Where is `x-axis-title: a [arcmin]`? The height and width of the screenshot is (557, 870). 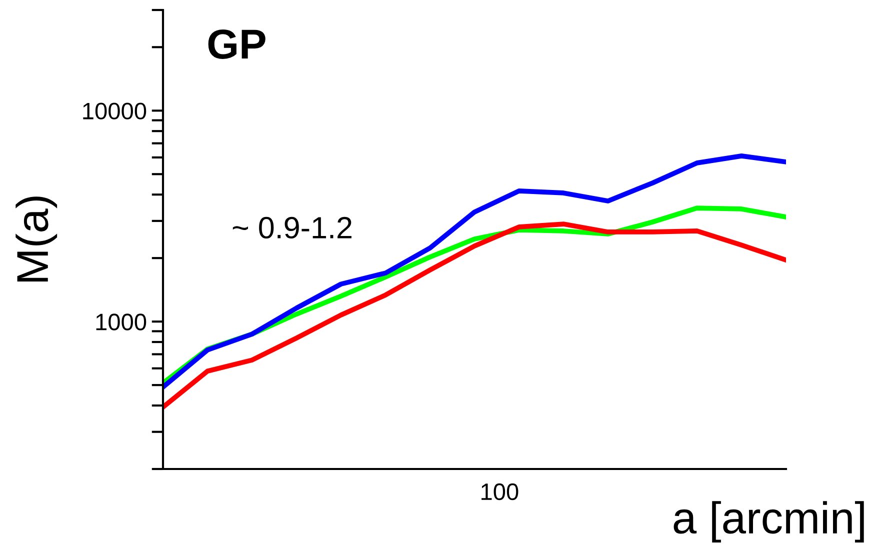 x-axis-title: a [arcmin] is located at coordinates (769, 522).